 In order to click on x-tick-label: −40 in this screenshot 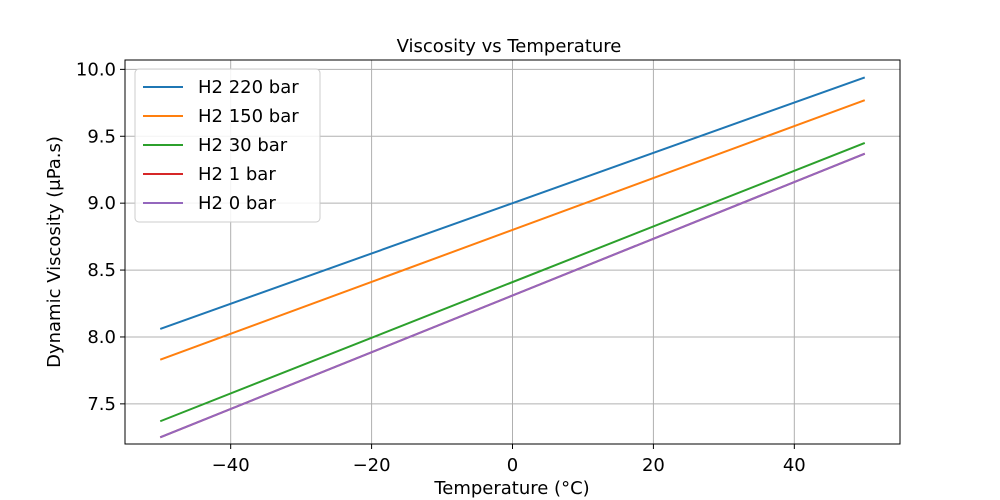, I will do `click(231, 465)`.